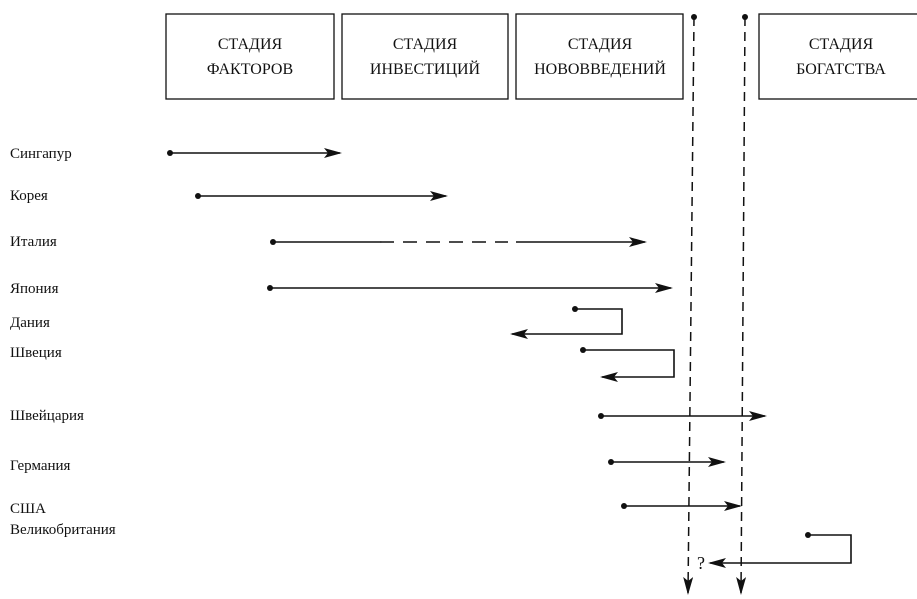 Image resolution: width=917 pixels, height=599 pixels. What do you see at coordinates (681, 506) in the screenshot?
I see `arrow-usa` at bounding box center [681, 506].